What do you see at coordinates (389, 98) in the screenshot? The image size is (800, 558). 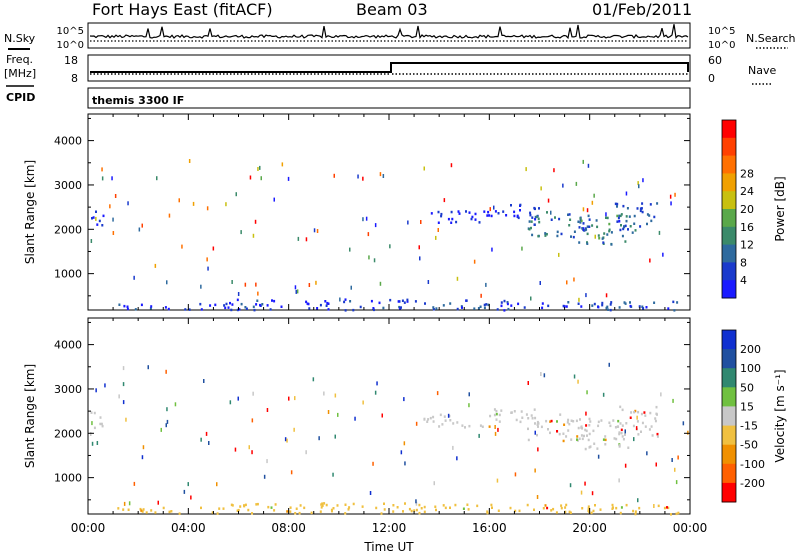 I see `cpid-panel-frame` at bounding box center [389, 98].